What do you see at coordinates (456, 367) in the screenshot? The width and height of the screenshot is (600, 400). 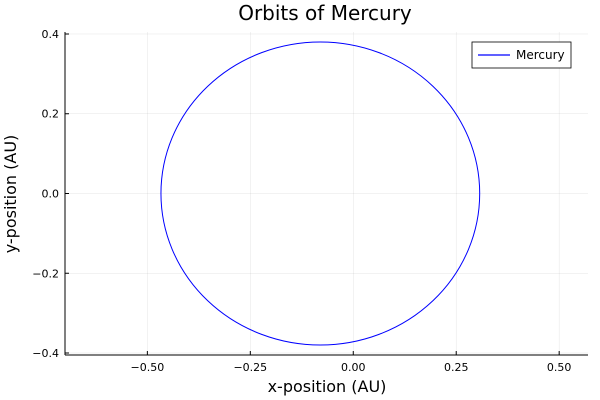 I see `x-tick-label: 0.25` at bounding box center [456, 367].